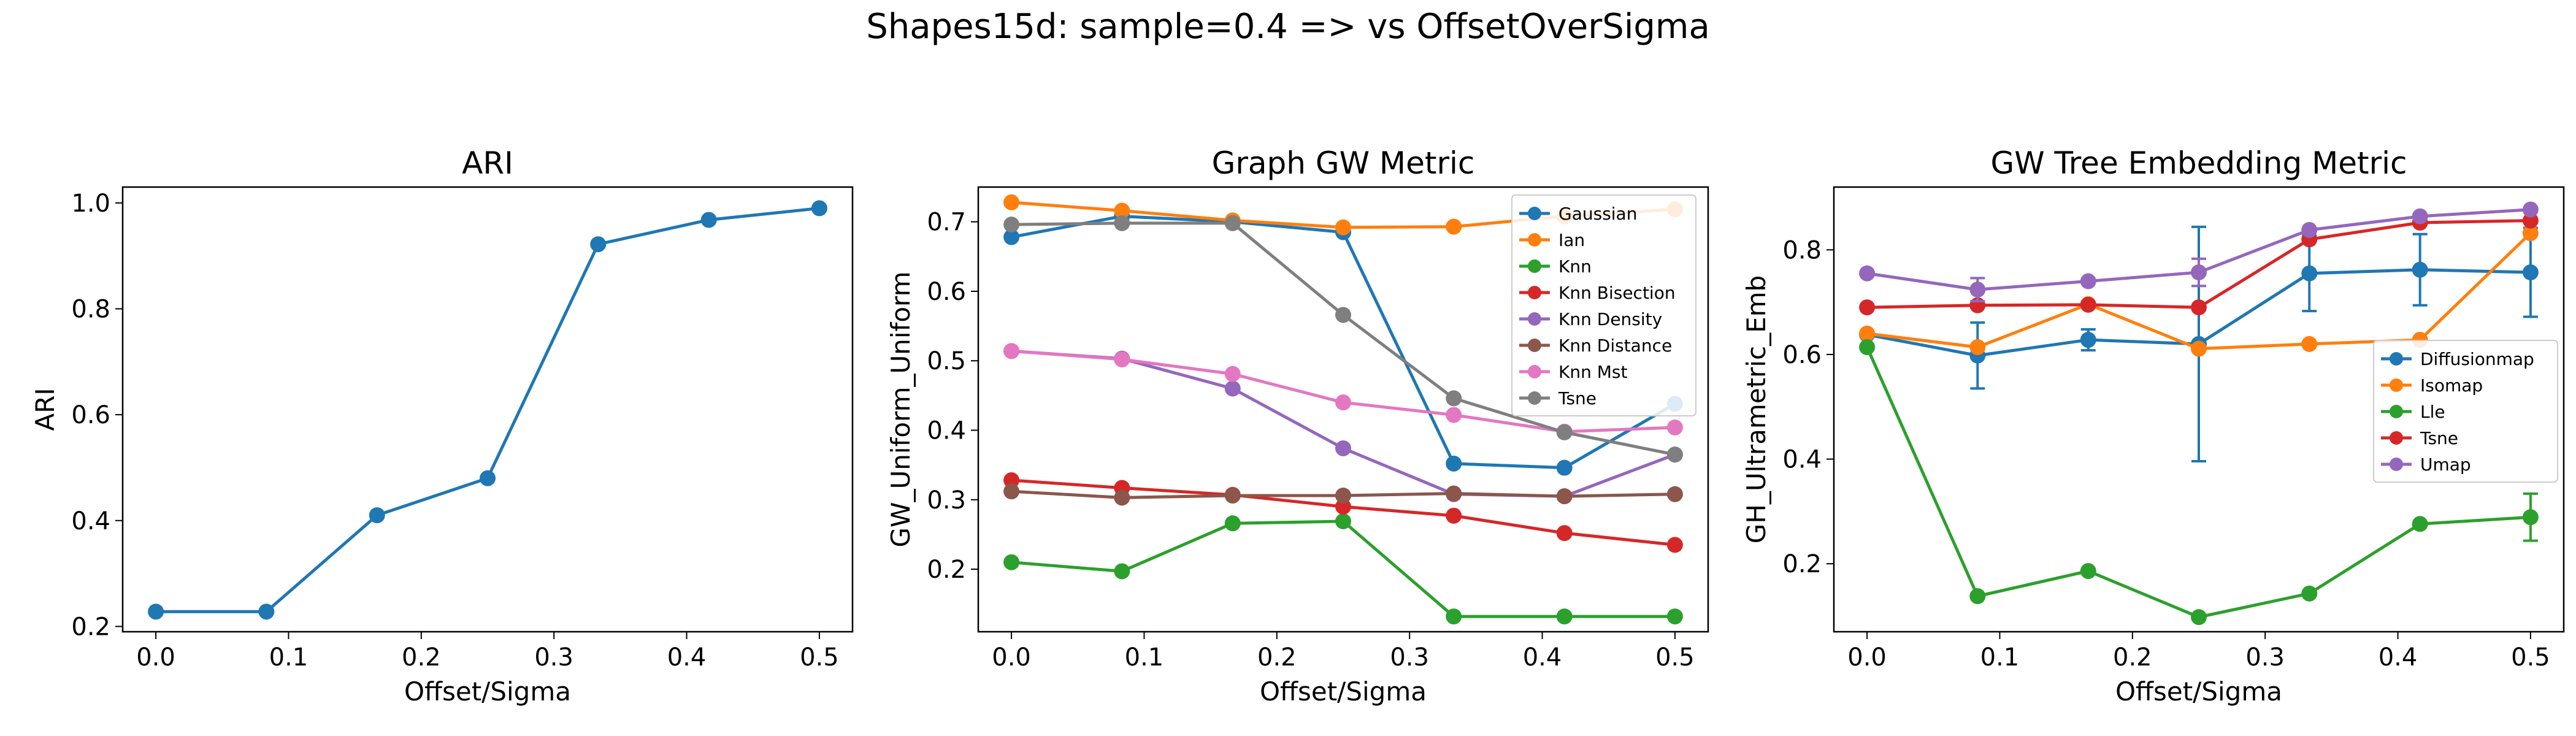  I want to click on legend-label: Knn Density, so click(1610, 319).